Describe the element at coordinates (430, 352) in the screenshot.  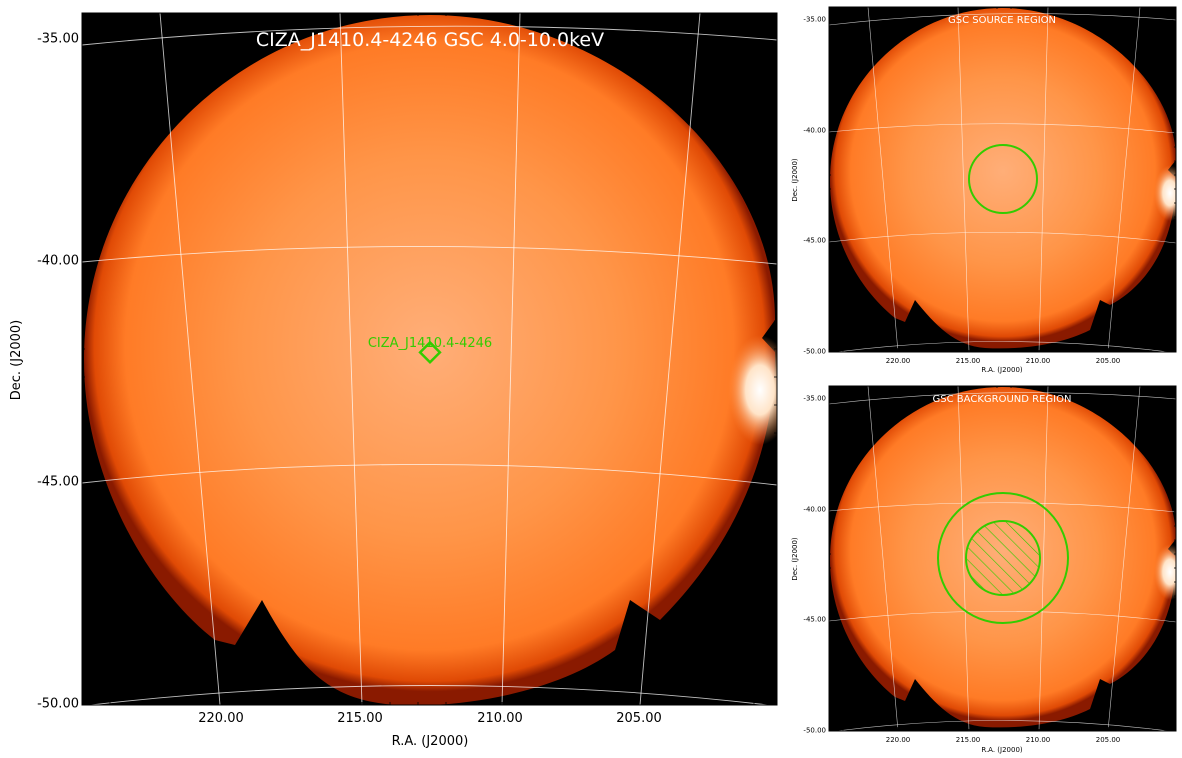
I see `source-diamond-marker` at that location.